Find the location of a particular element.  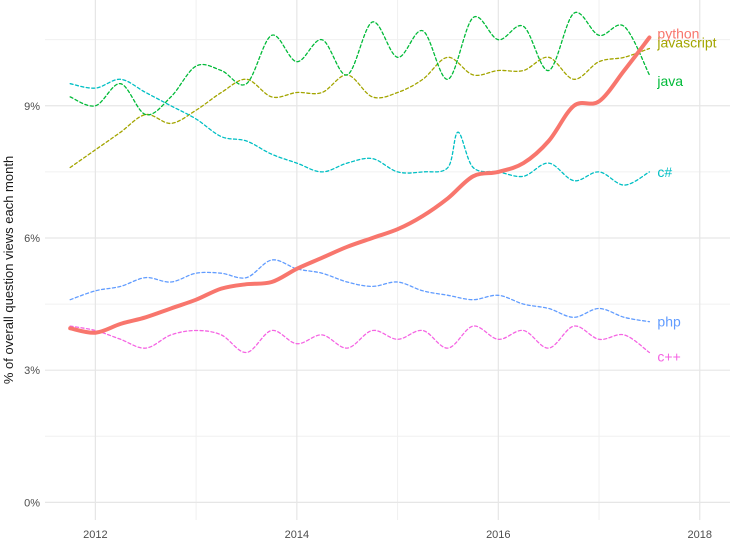

series-label-csharp: c# is located at coordinates (664, 172).